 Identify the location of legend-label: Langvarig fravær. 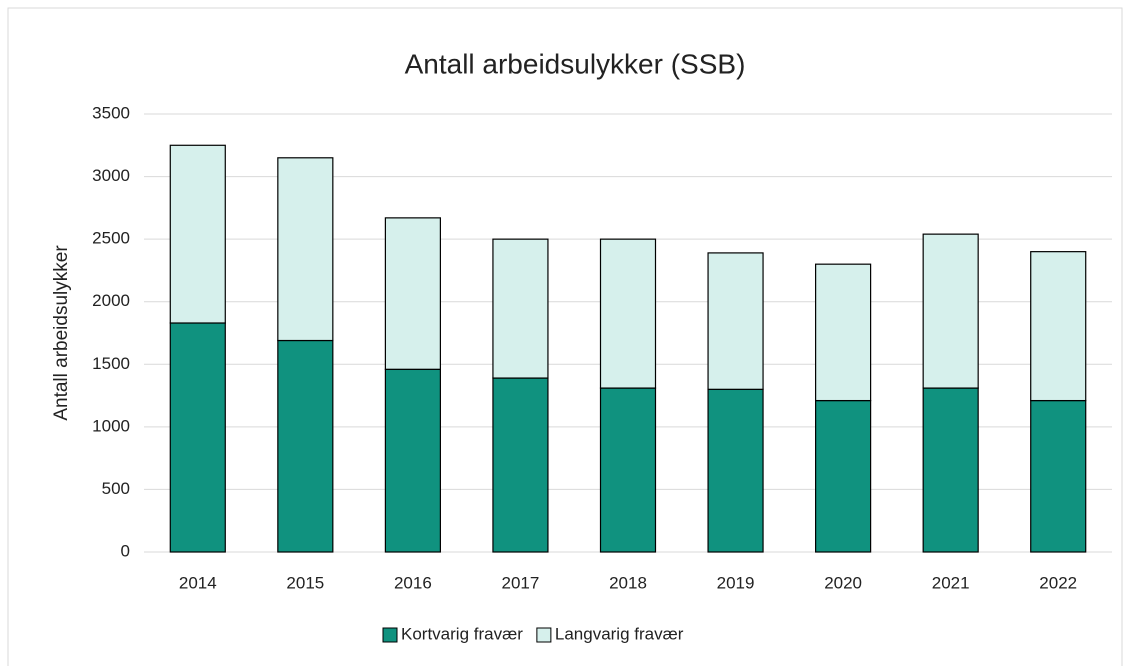
(619, 633).